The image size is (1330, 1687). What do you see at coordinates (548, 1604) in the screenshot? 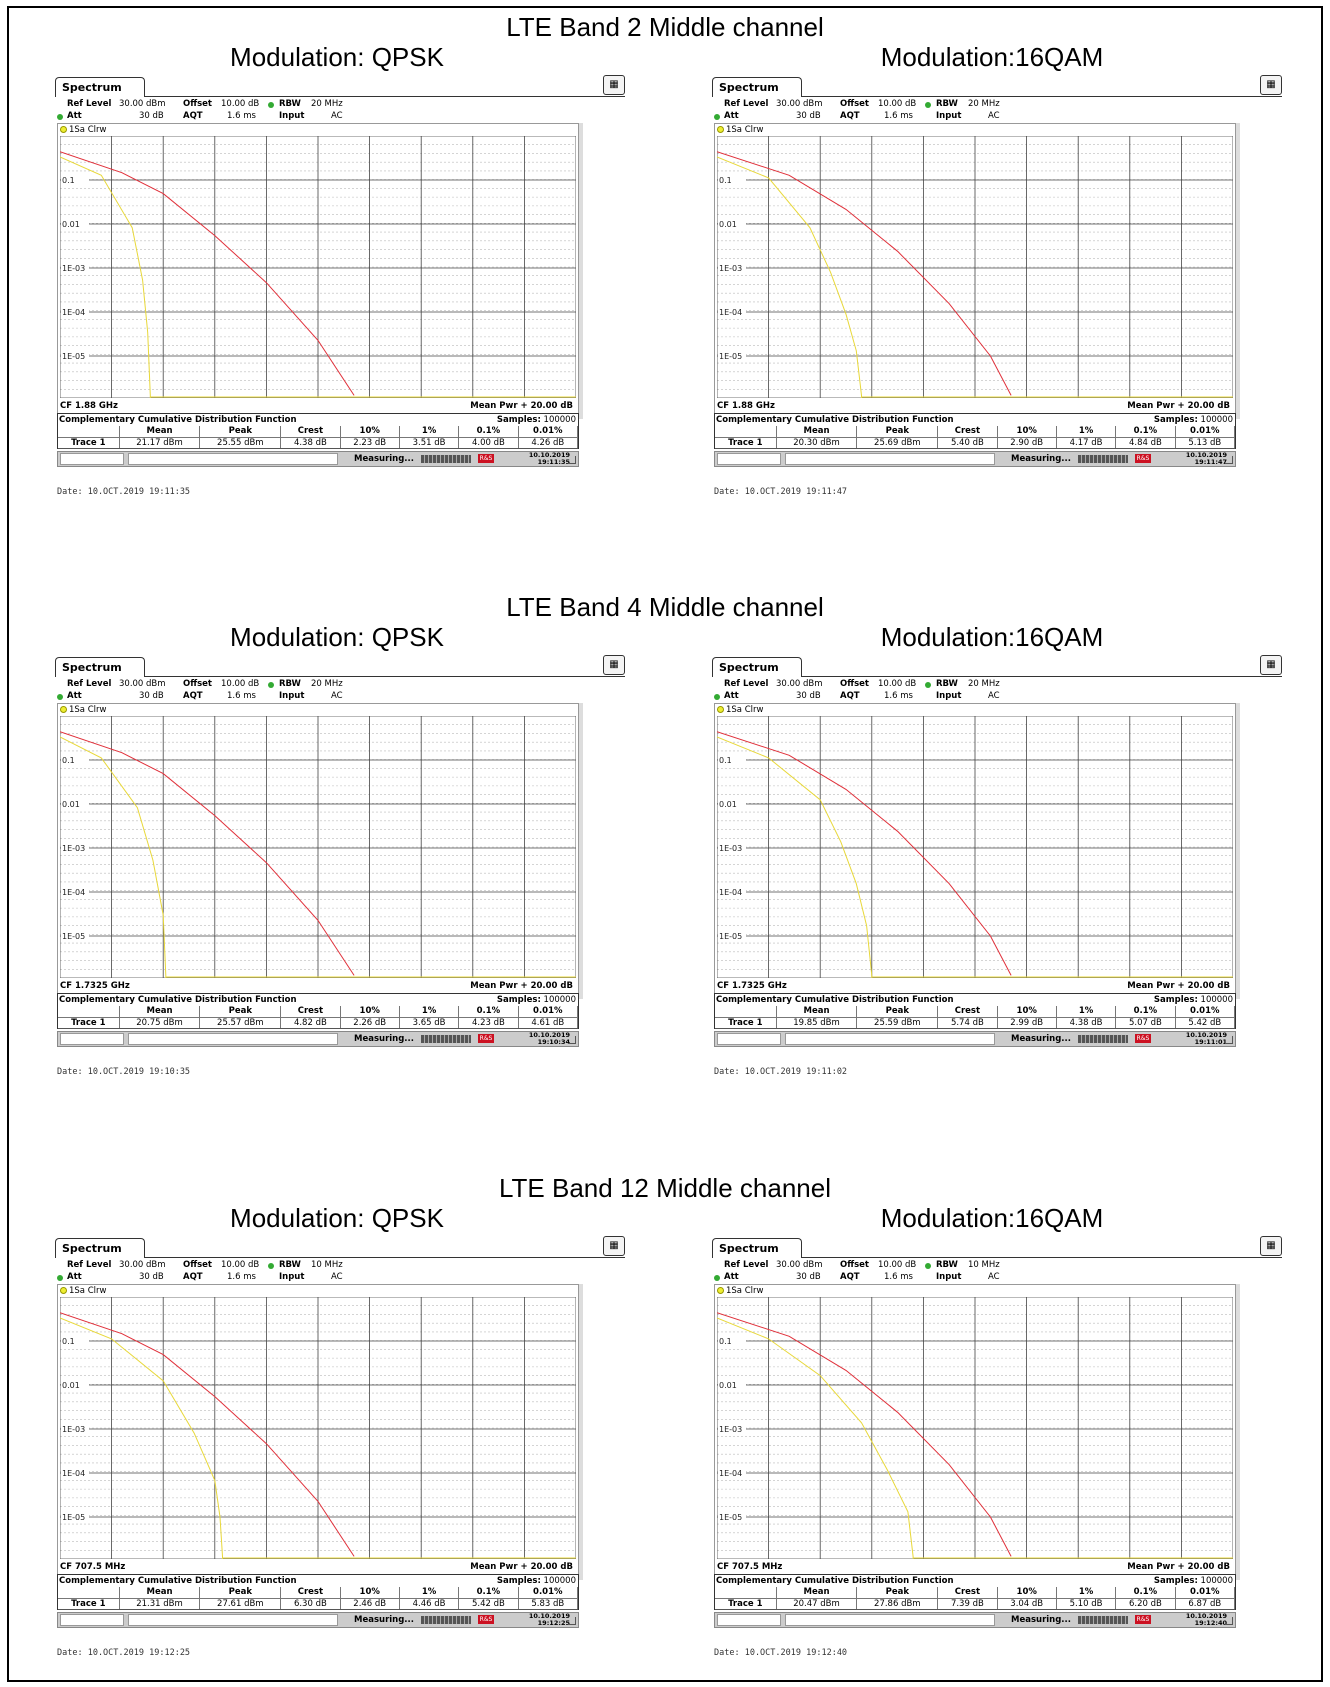
I see `table-cell: 5.83 dB` at bounding box center [548, 1604].